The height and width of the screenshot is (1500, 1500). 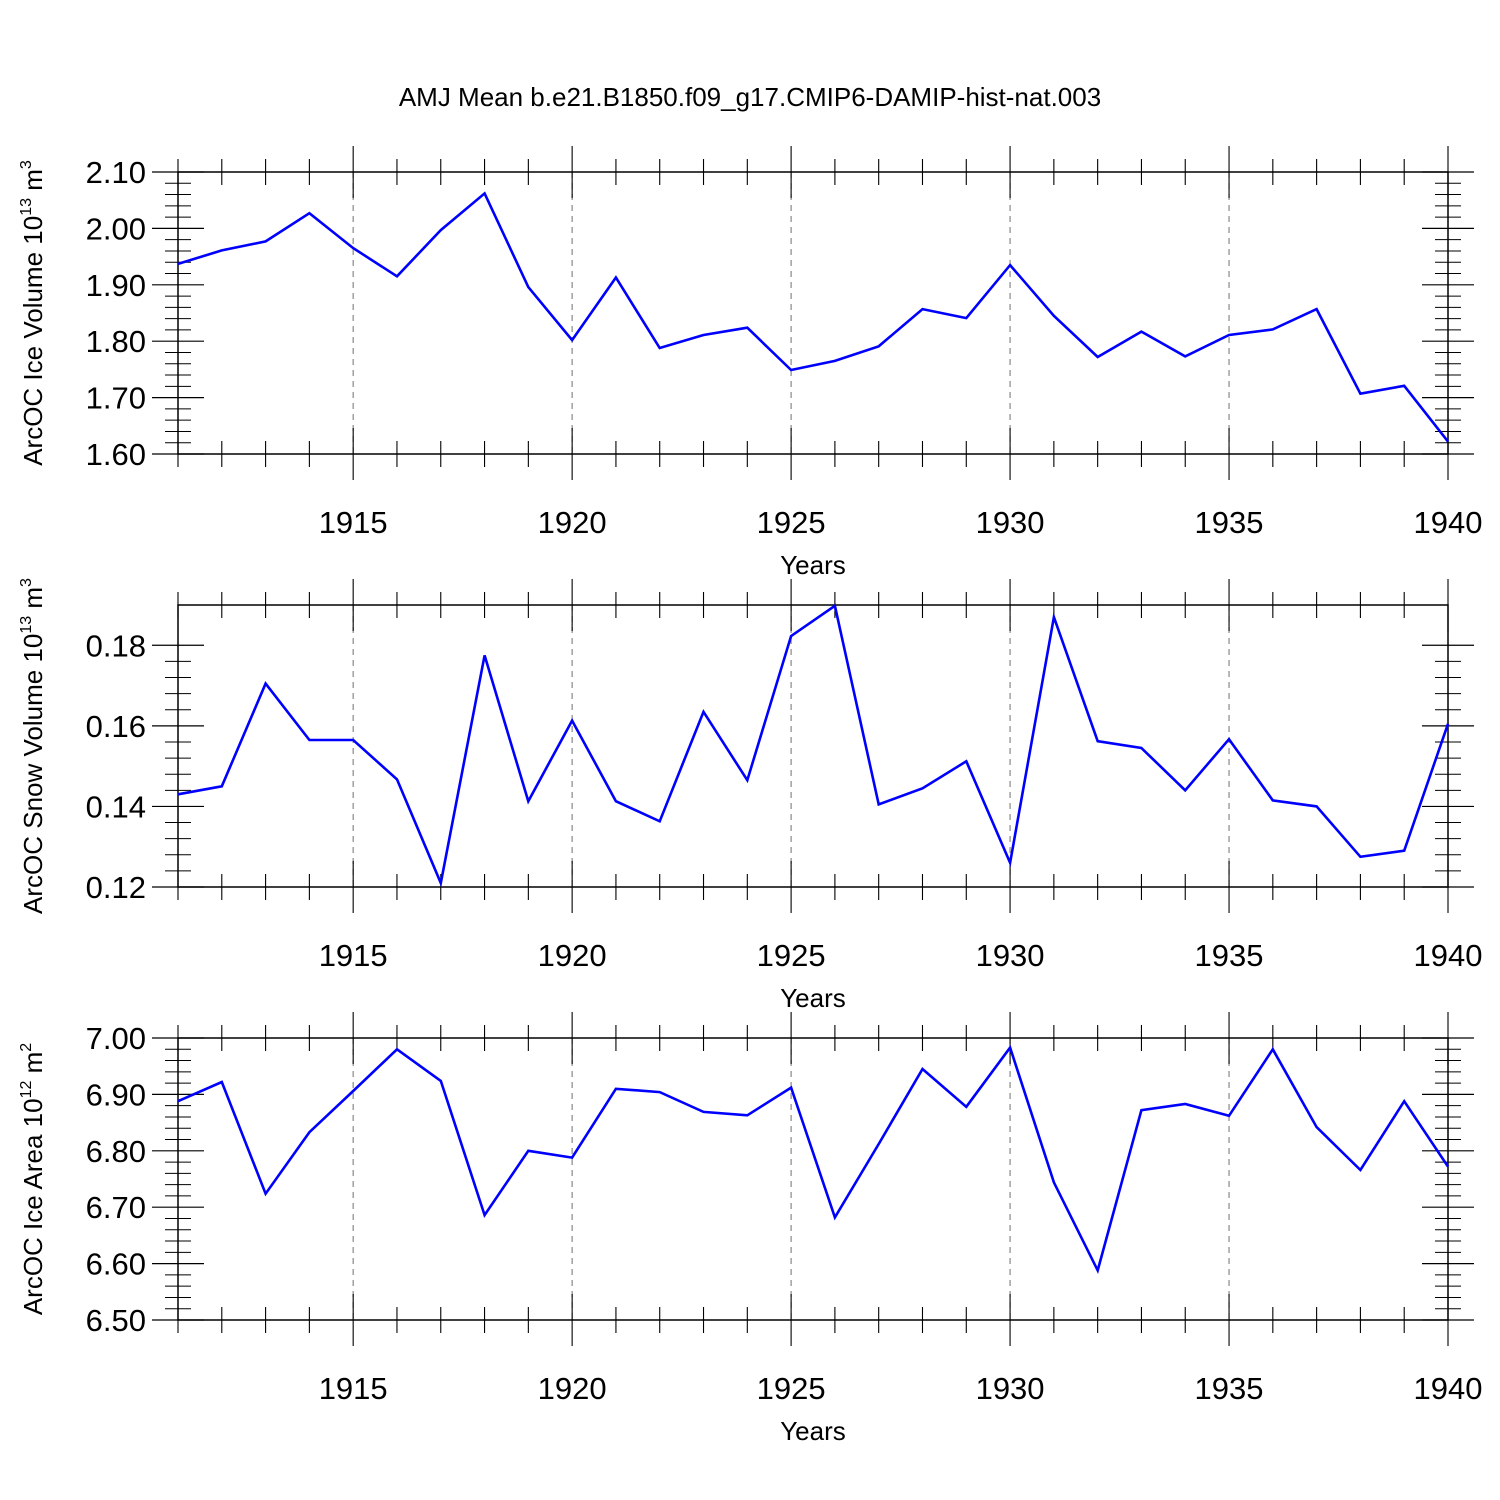 I want to click on y-tick-label: 7.00, so click(x=116, y=1038).